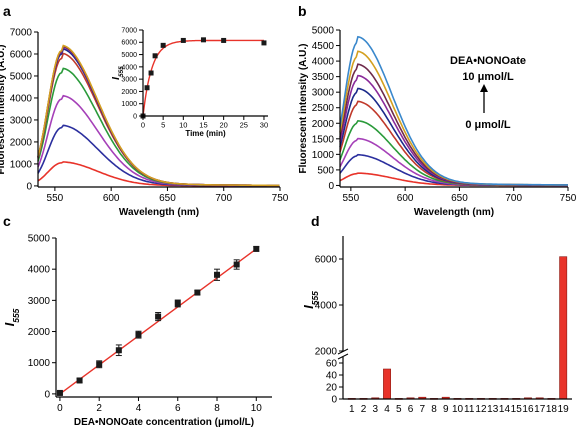 The height and width of the screenshot is (439, 586). What do you see at coordinates (422, 409) in the screenshot?
I see `chart-d-category-label: 7` at bounding box center [422, 409].